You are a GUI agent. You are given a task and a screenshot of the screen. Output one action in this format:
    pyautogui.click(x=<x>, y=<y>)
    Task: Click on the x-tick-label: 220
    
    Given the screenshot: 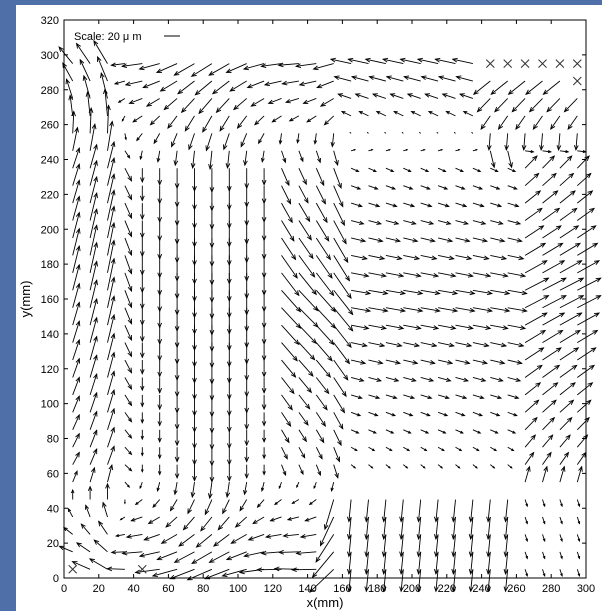 What is the action you would take?
    pyautogui.click(x=447, y=589)
    